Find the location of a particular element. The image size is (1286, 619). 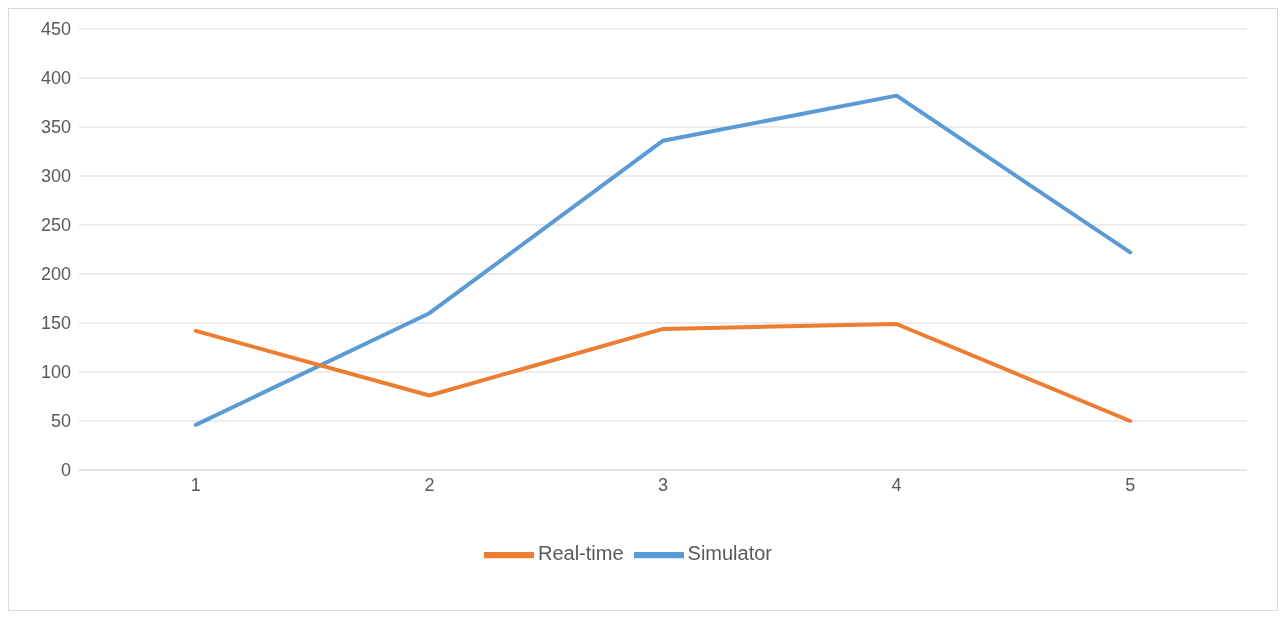

y-tick-label: 400 is located at coordinates (55, 78).